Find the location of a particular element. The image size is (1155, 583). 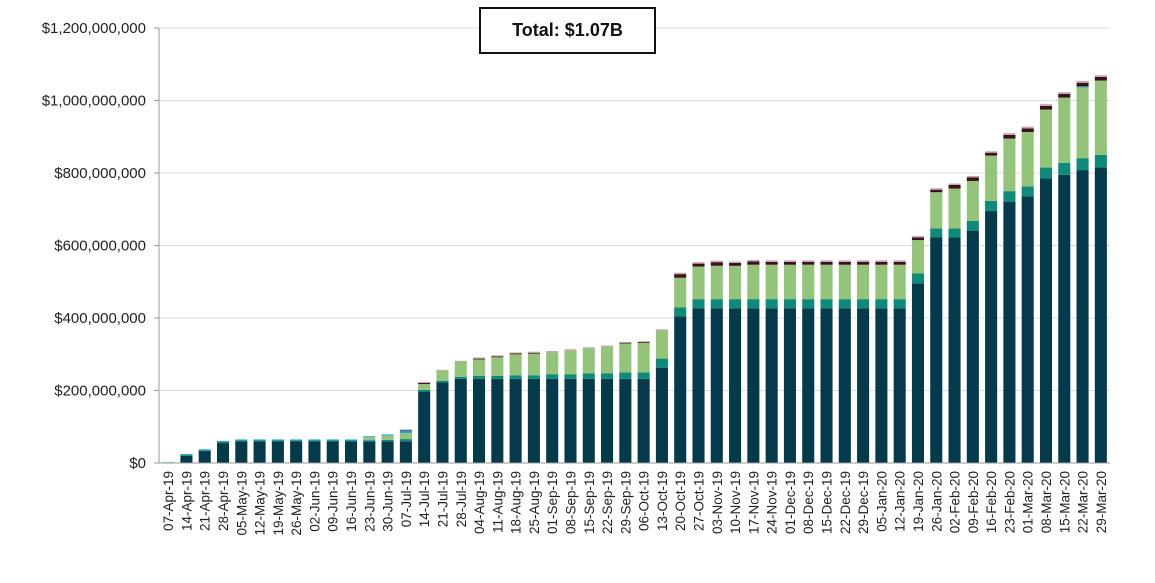

x-tick-label: 20-Oct-19 is located at coordinates (680, 501).